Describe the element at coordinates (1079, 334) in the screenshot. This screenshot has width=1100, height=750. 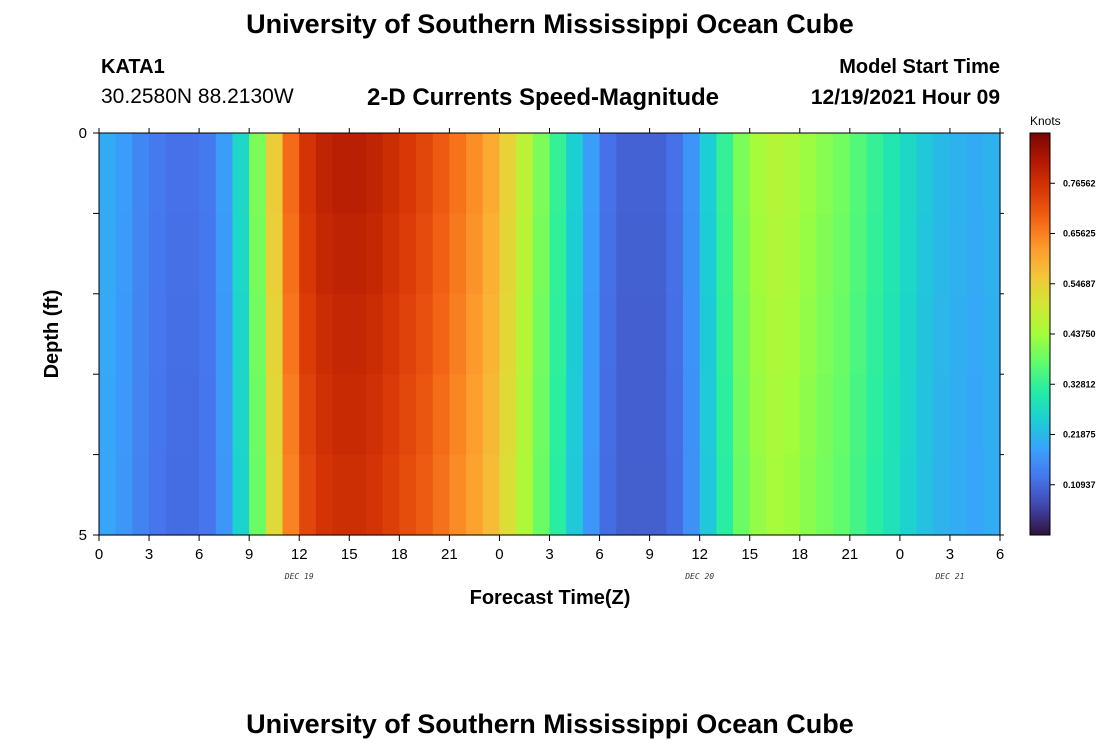
I see `colorbar-label: 0.43750` at that location.